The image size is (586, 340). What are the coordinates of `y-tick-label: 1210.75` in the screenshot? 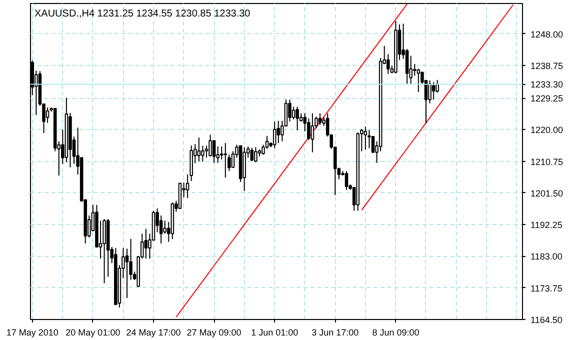 It's located at (547, 161).